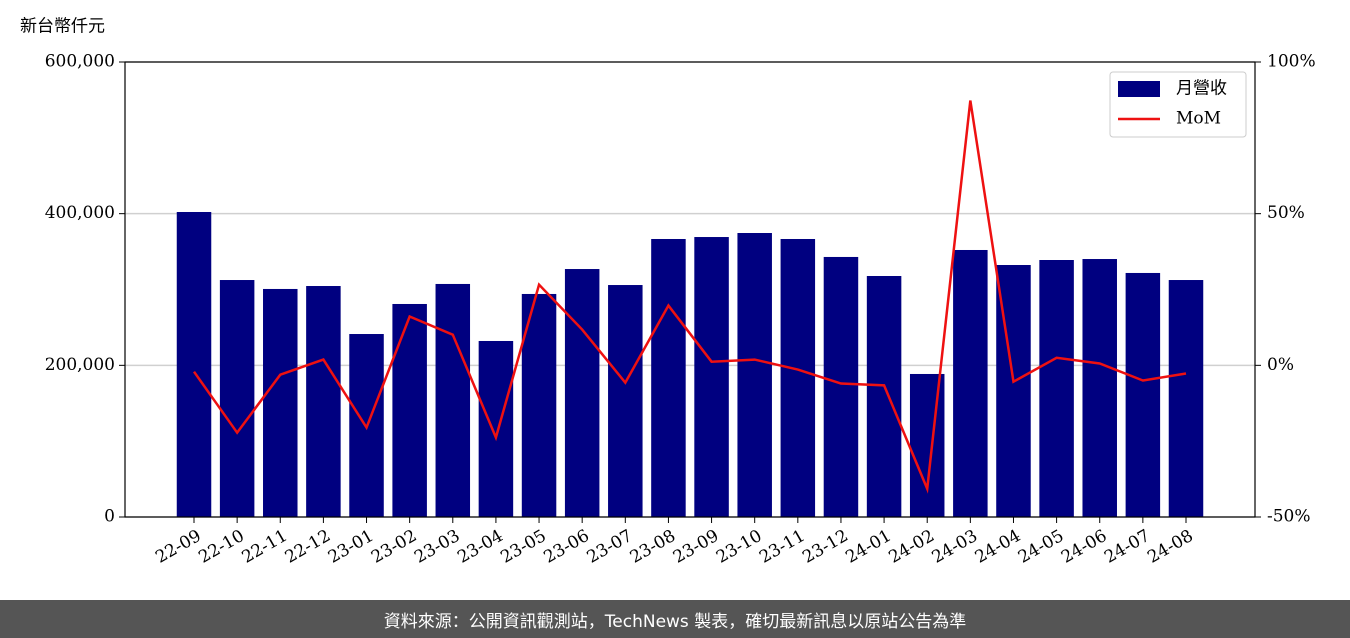 The width and height of the screenshot is (1350, 638). Describe the element at coordinates (437, 547) in the screenshot. I see `x-tick-label: 23-03` at that location.